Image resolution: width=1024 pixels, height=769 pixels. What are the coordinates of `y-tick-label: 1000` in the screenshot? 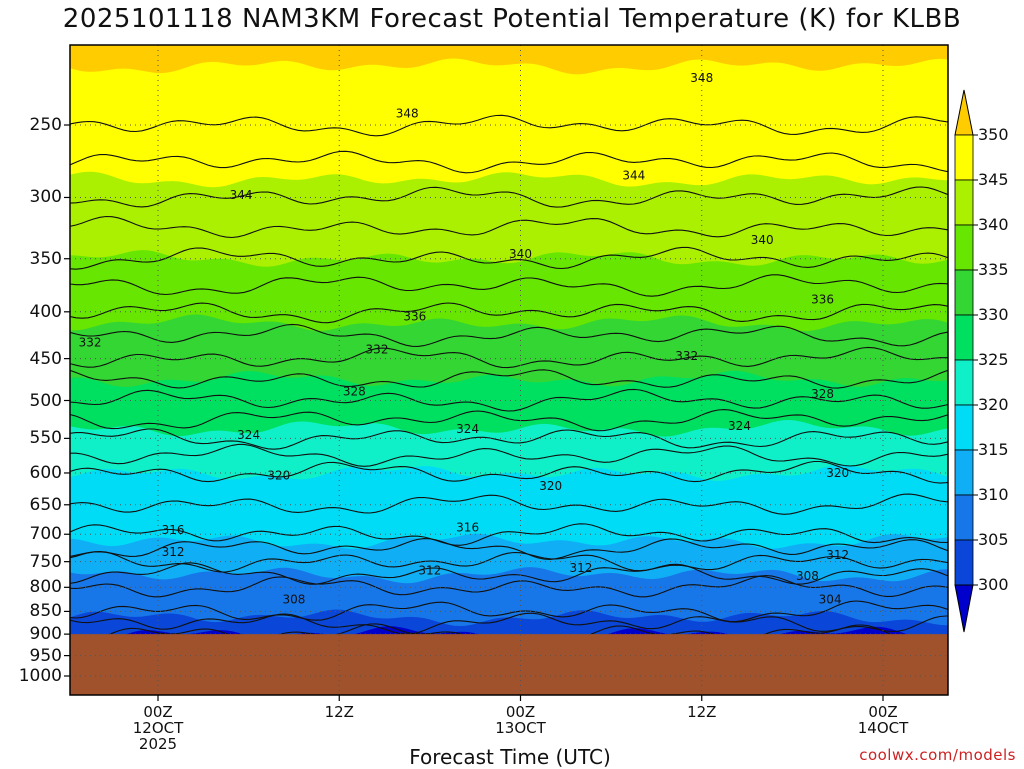 It's located at (40, 676).